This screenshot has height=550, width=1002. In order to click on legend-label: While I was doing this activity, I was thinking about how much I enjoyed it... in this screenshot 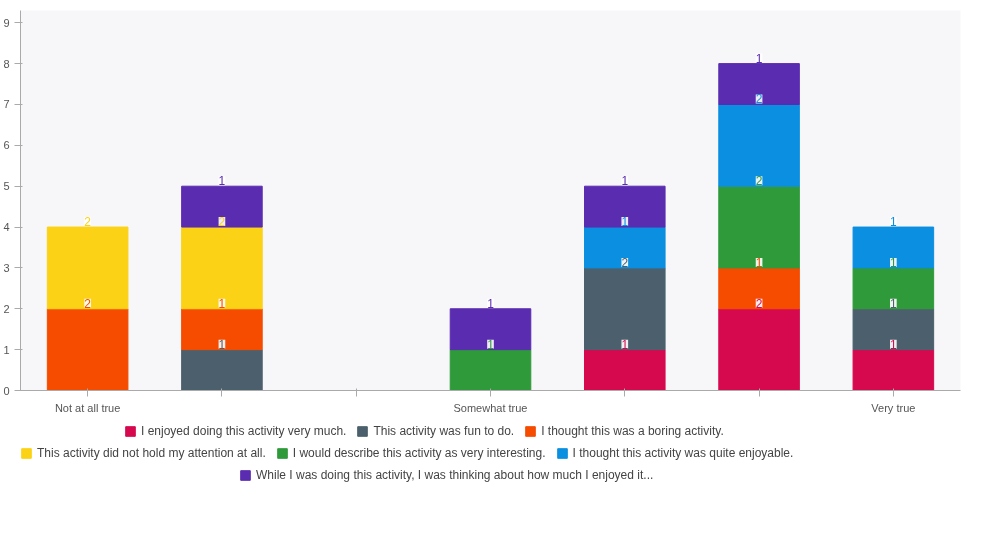, I will do `click(455, 475)`.